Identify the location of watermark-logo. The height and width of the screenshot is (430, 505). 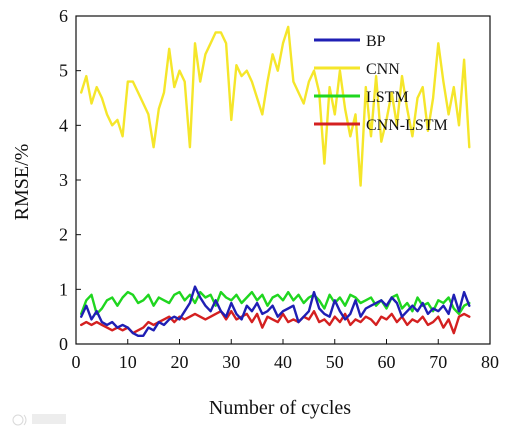
(39, 420).